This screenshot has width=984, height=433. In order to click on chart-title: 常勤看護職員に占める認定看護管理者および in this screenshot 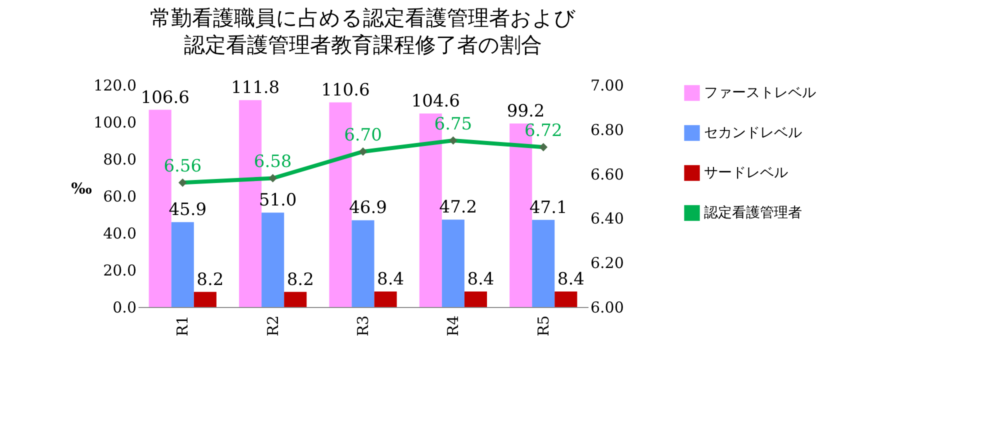, I will do `click(363, 18)`.